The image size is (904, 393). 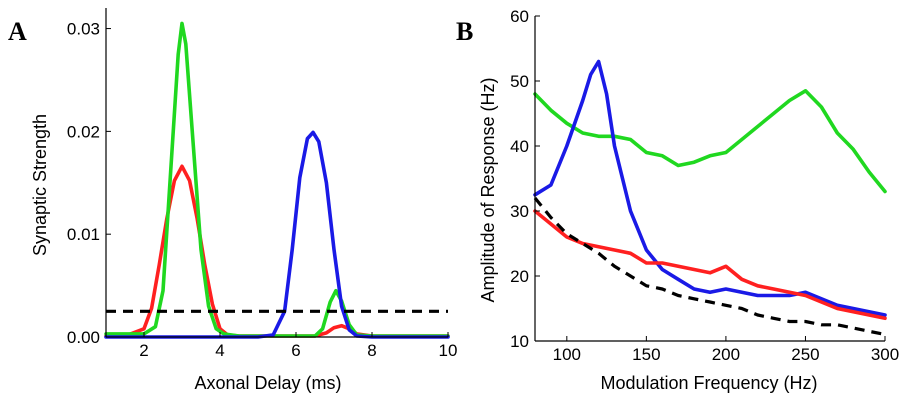 What do you see at coordinates (646, 354) in the screenshot?
I see `x-tick-label-1-1: 150` at bounding box center [646, 354].